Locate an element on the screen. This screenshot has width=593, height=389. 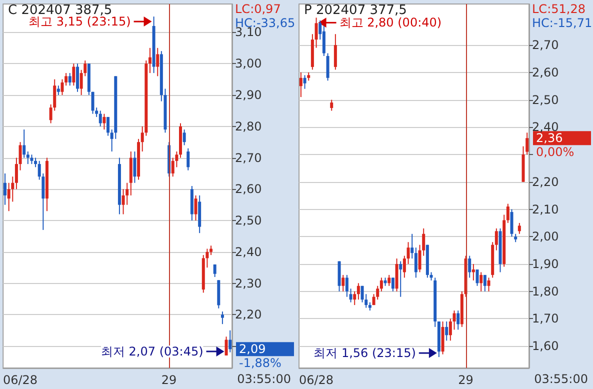
text: HC:-15,71 is located at coordinates (562, 23).